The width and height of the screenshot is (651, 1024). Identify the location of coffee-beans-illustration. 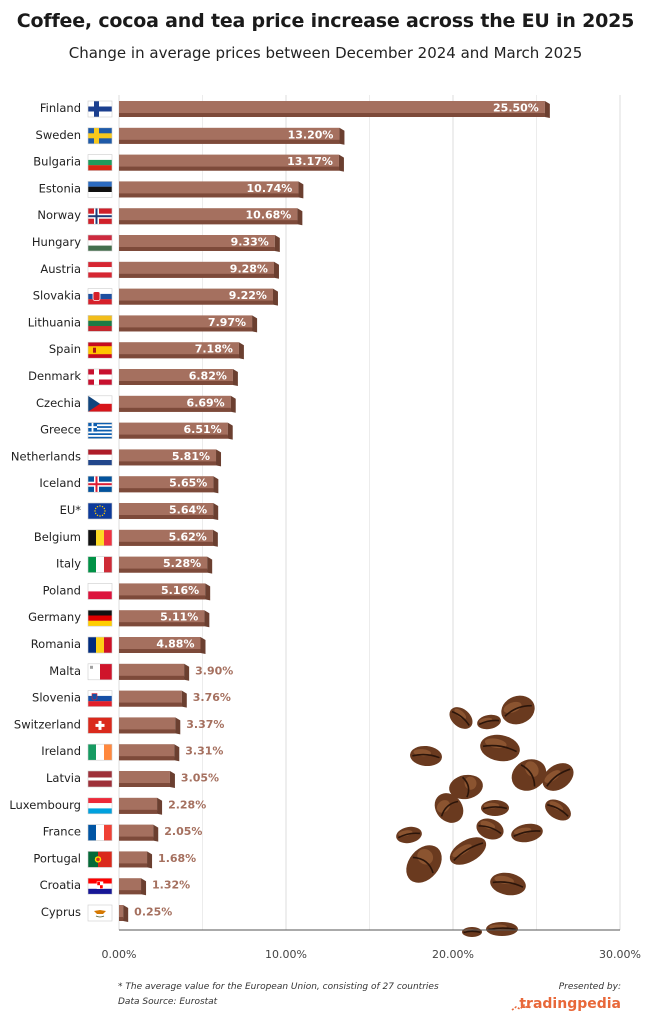
(485, 816).